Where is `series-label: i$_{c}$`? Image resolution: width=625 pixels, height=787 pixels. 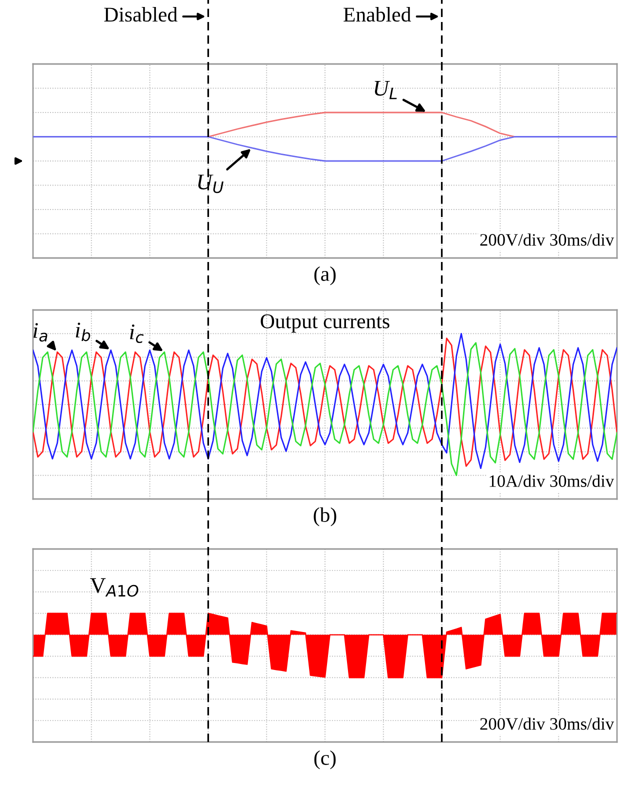 series-label: i$_{c}$ is located at coordinates (137, 334).